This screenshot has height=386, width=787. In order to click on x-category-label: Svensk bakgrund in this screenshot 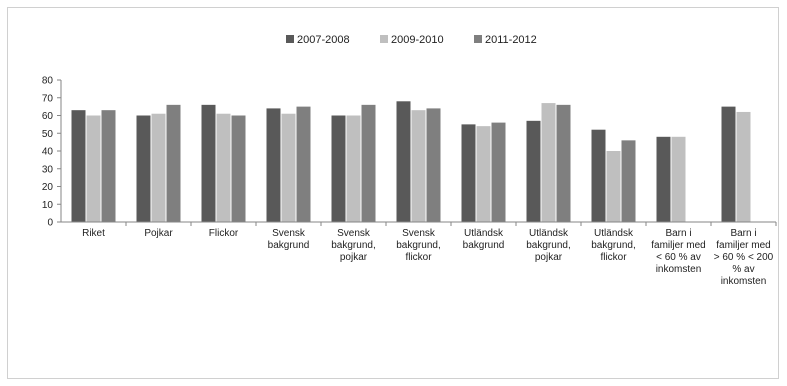, I will do `click(289, 239)`.